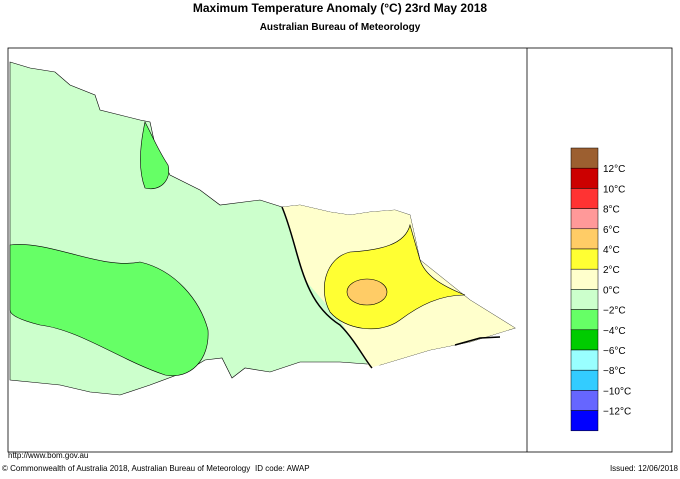 The width and height of the screenshot is (680, 479). I want to click on legend-label: −2°C, so click(614, 311).